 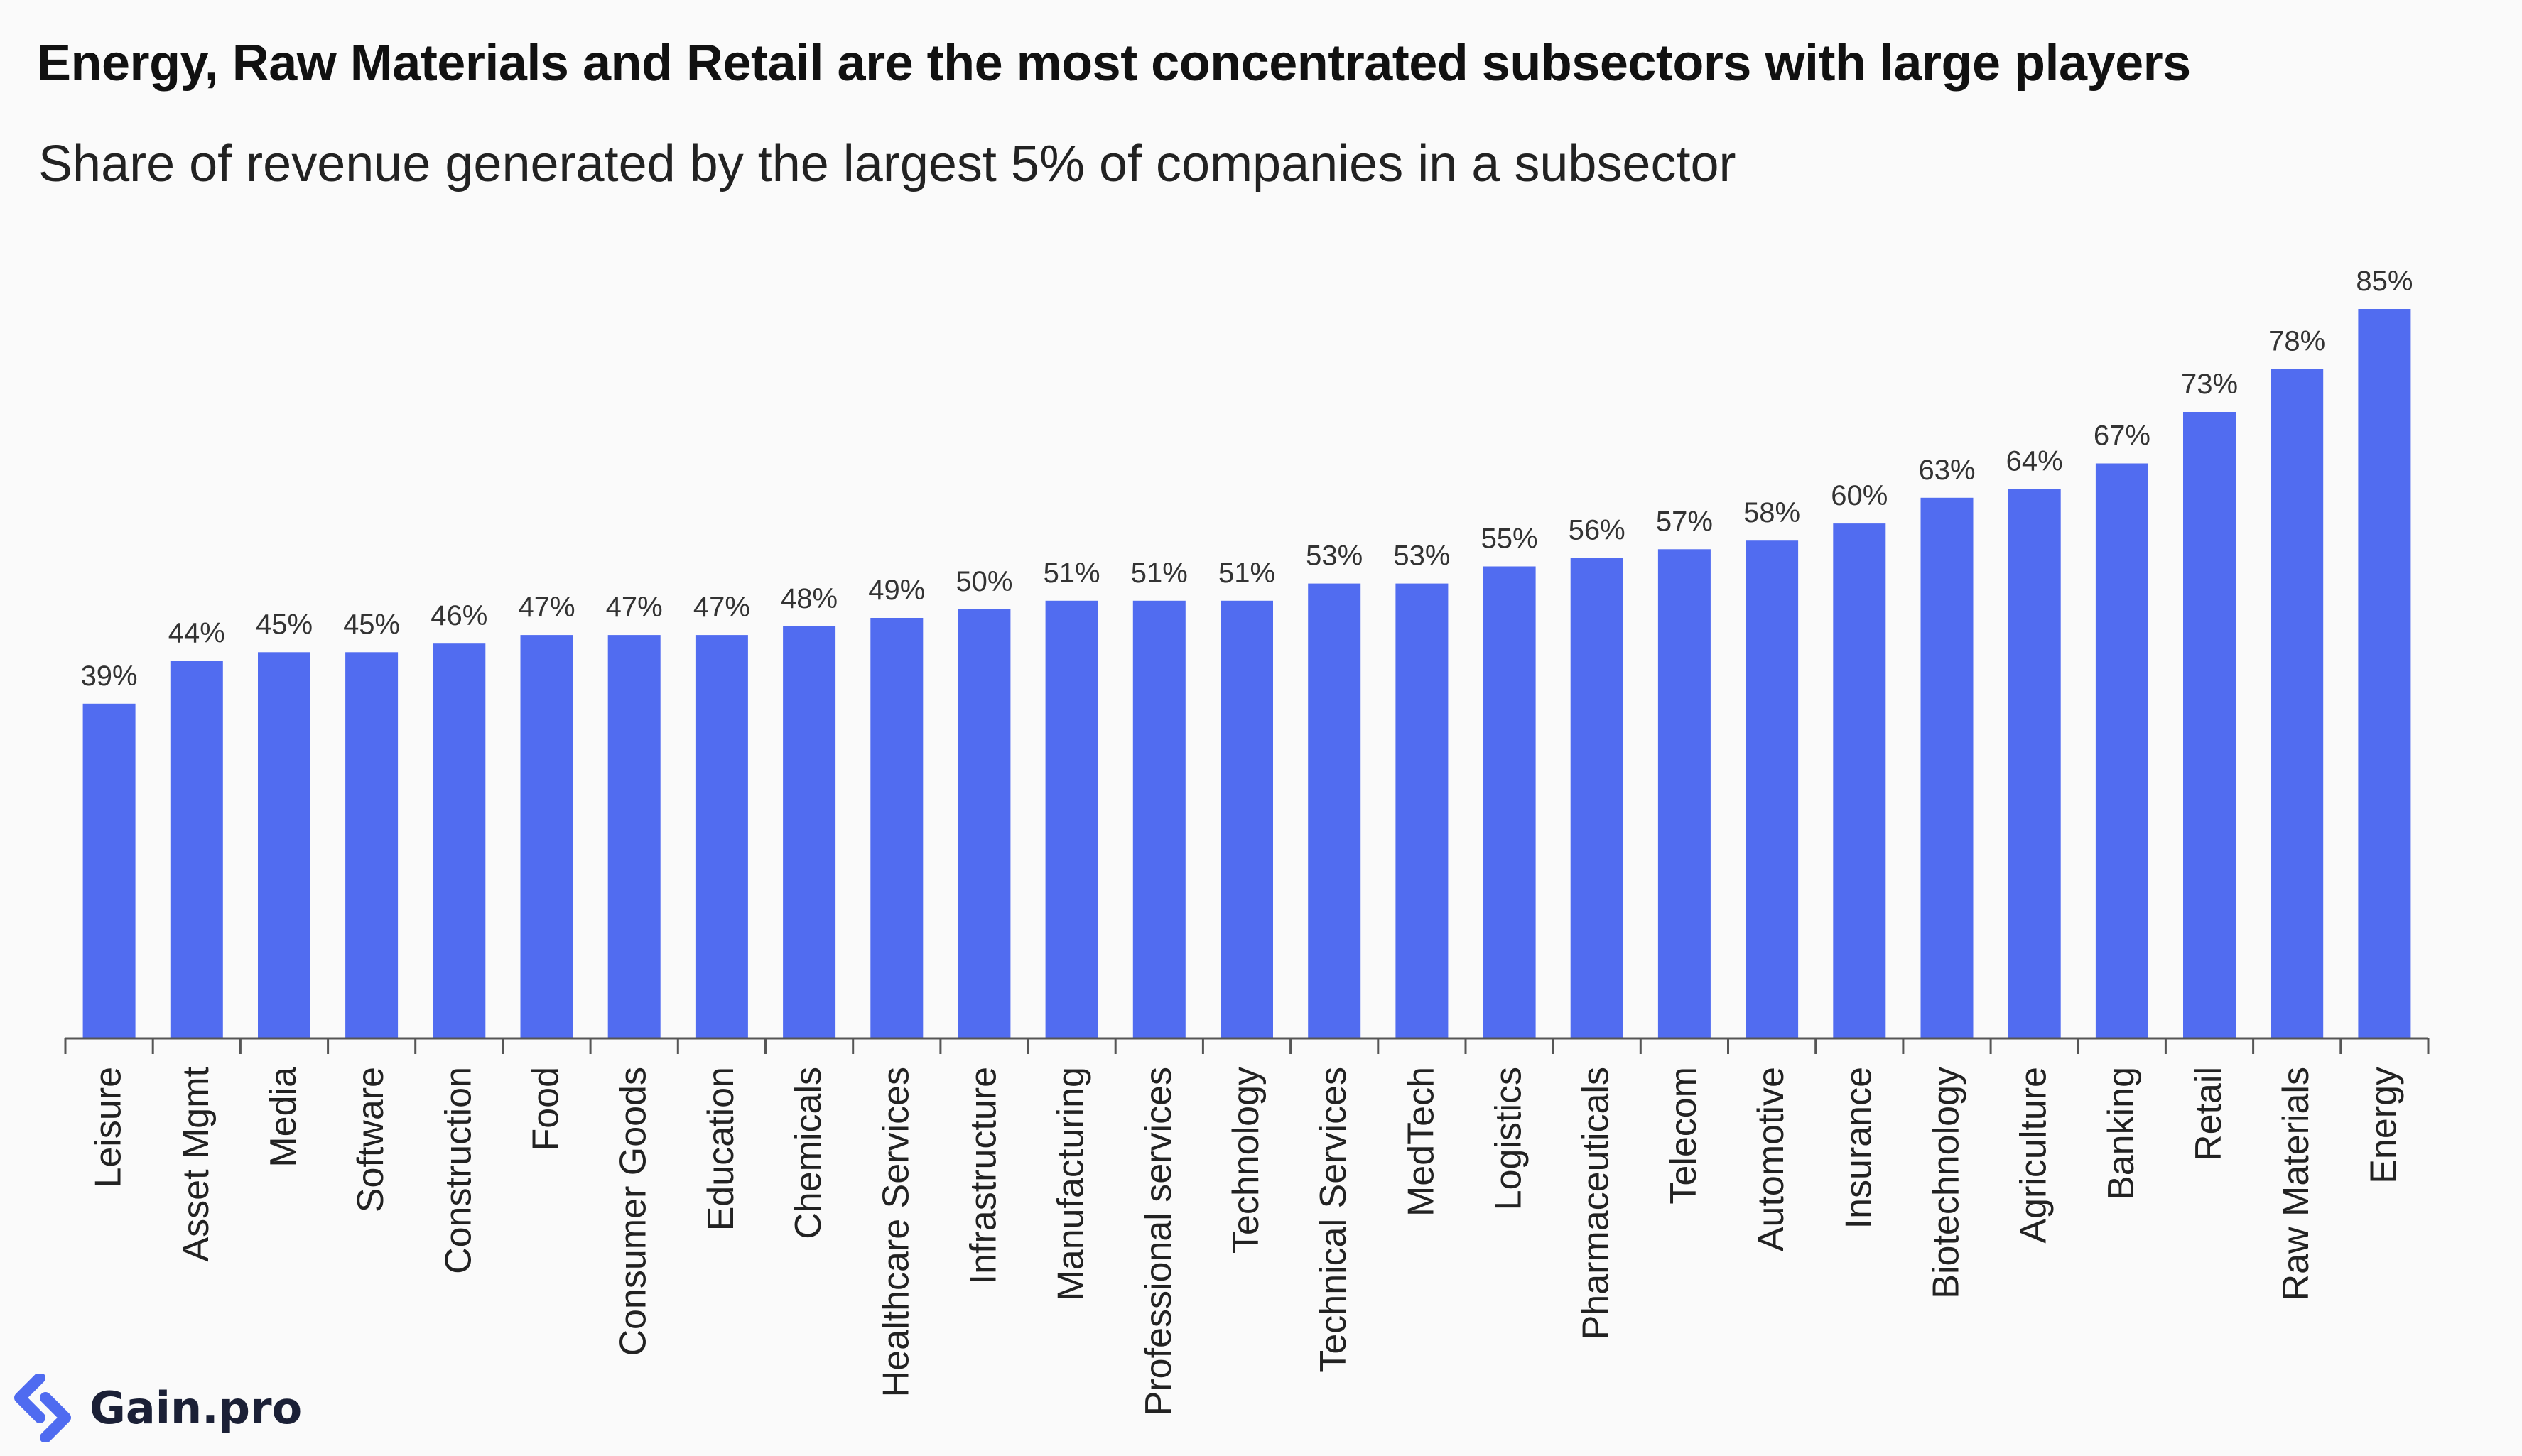 What do you see at coordinates (1684, 521) in the screenshot?
I see `value-label-telecom: 57%` at bounding box center [1684, 521].